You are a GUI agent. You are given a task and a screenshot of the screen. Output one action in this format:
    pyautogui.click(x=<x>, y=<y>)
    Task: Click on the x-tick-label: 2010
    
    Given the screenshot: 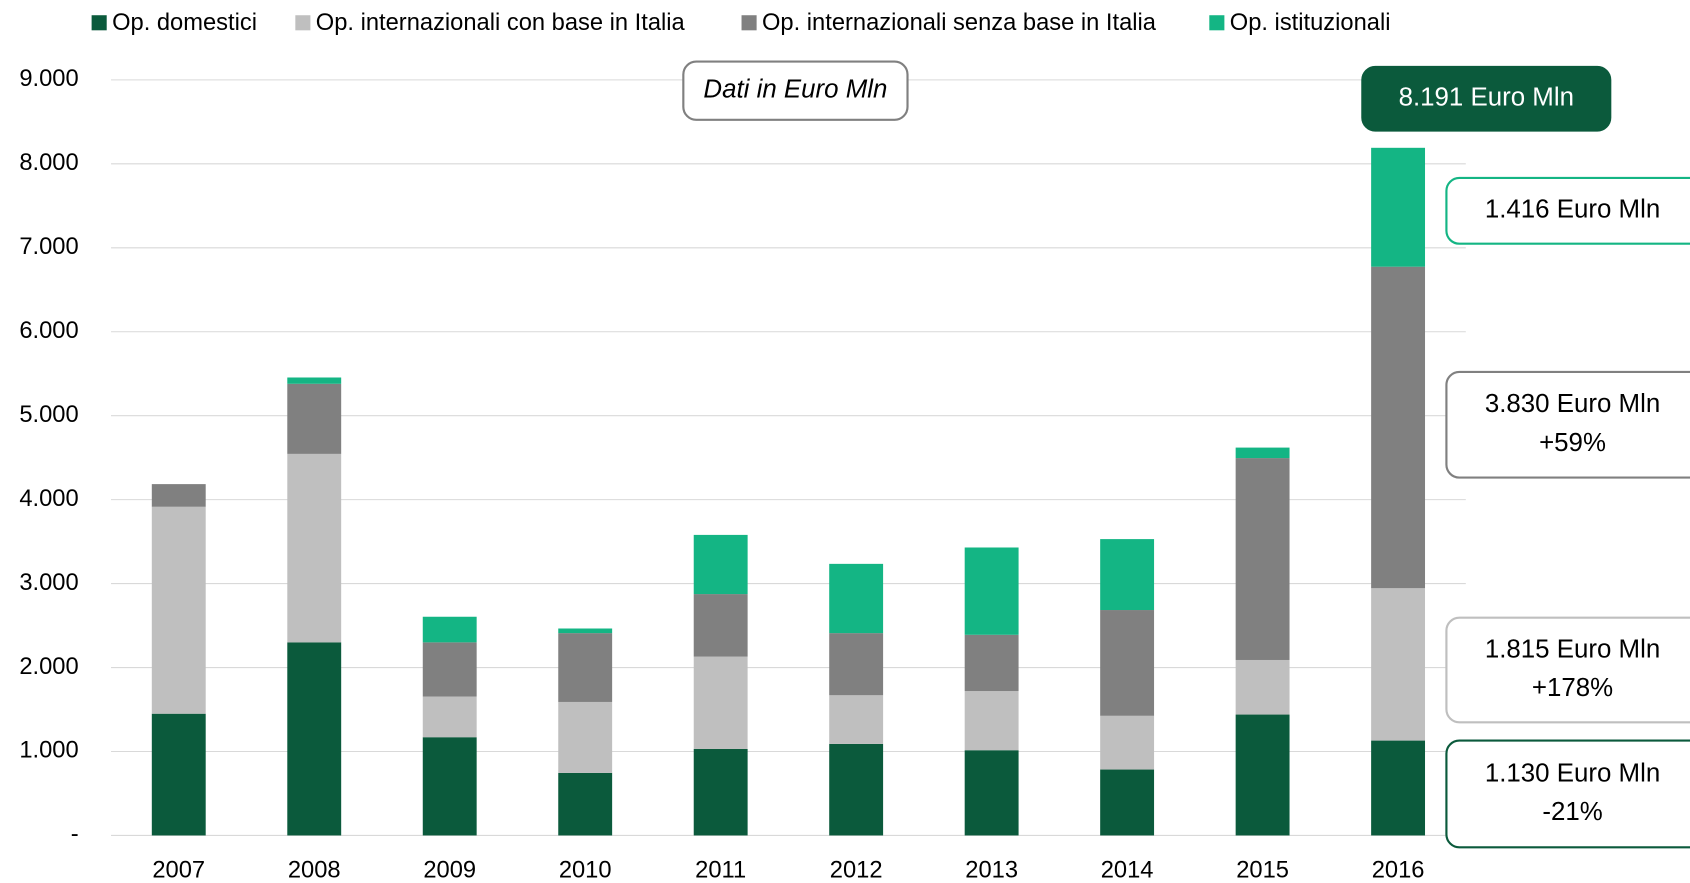 What is the action you would take?
    pyautogui.click(x=585, y=870)
    